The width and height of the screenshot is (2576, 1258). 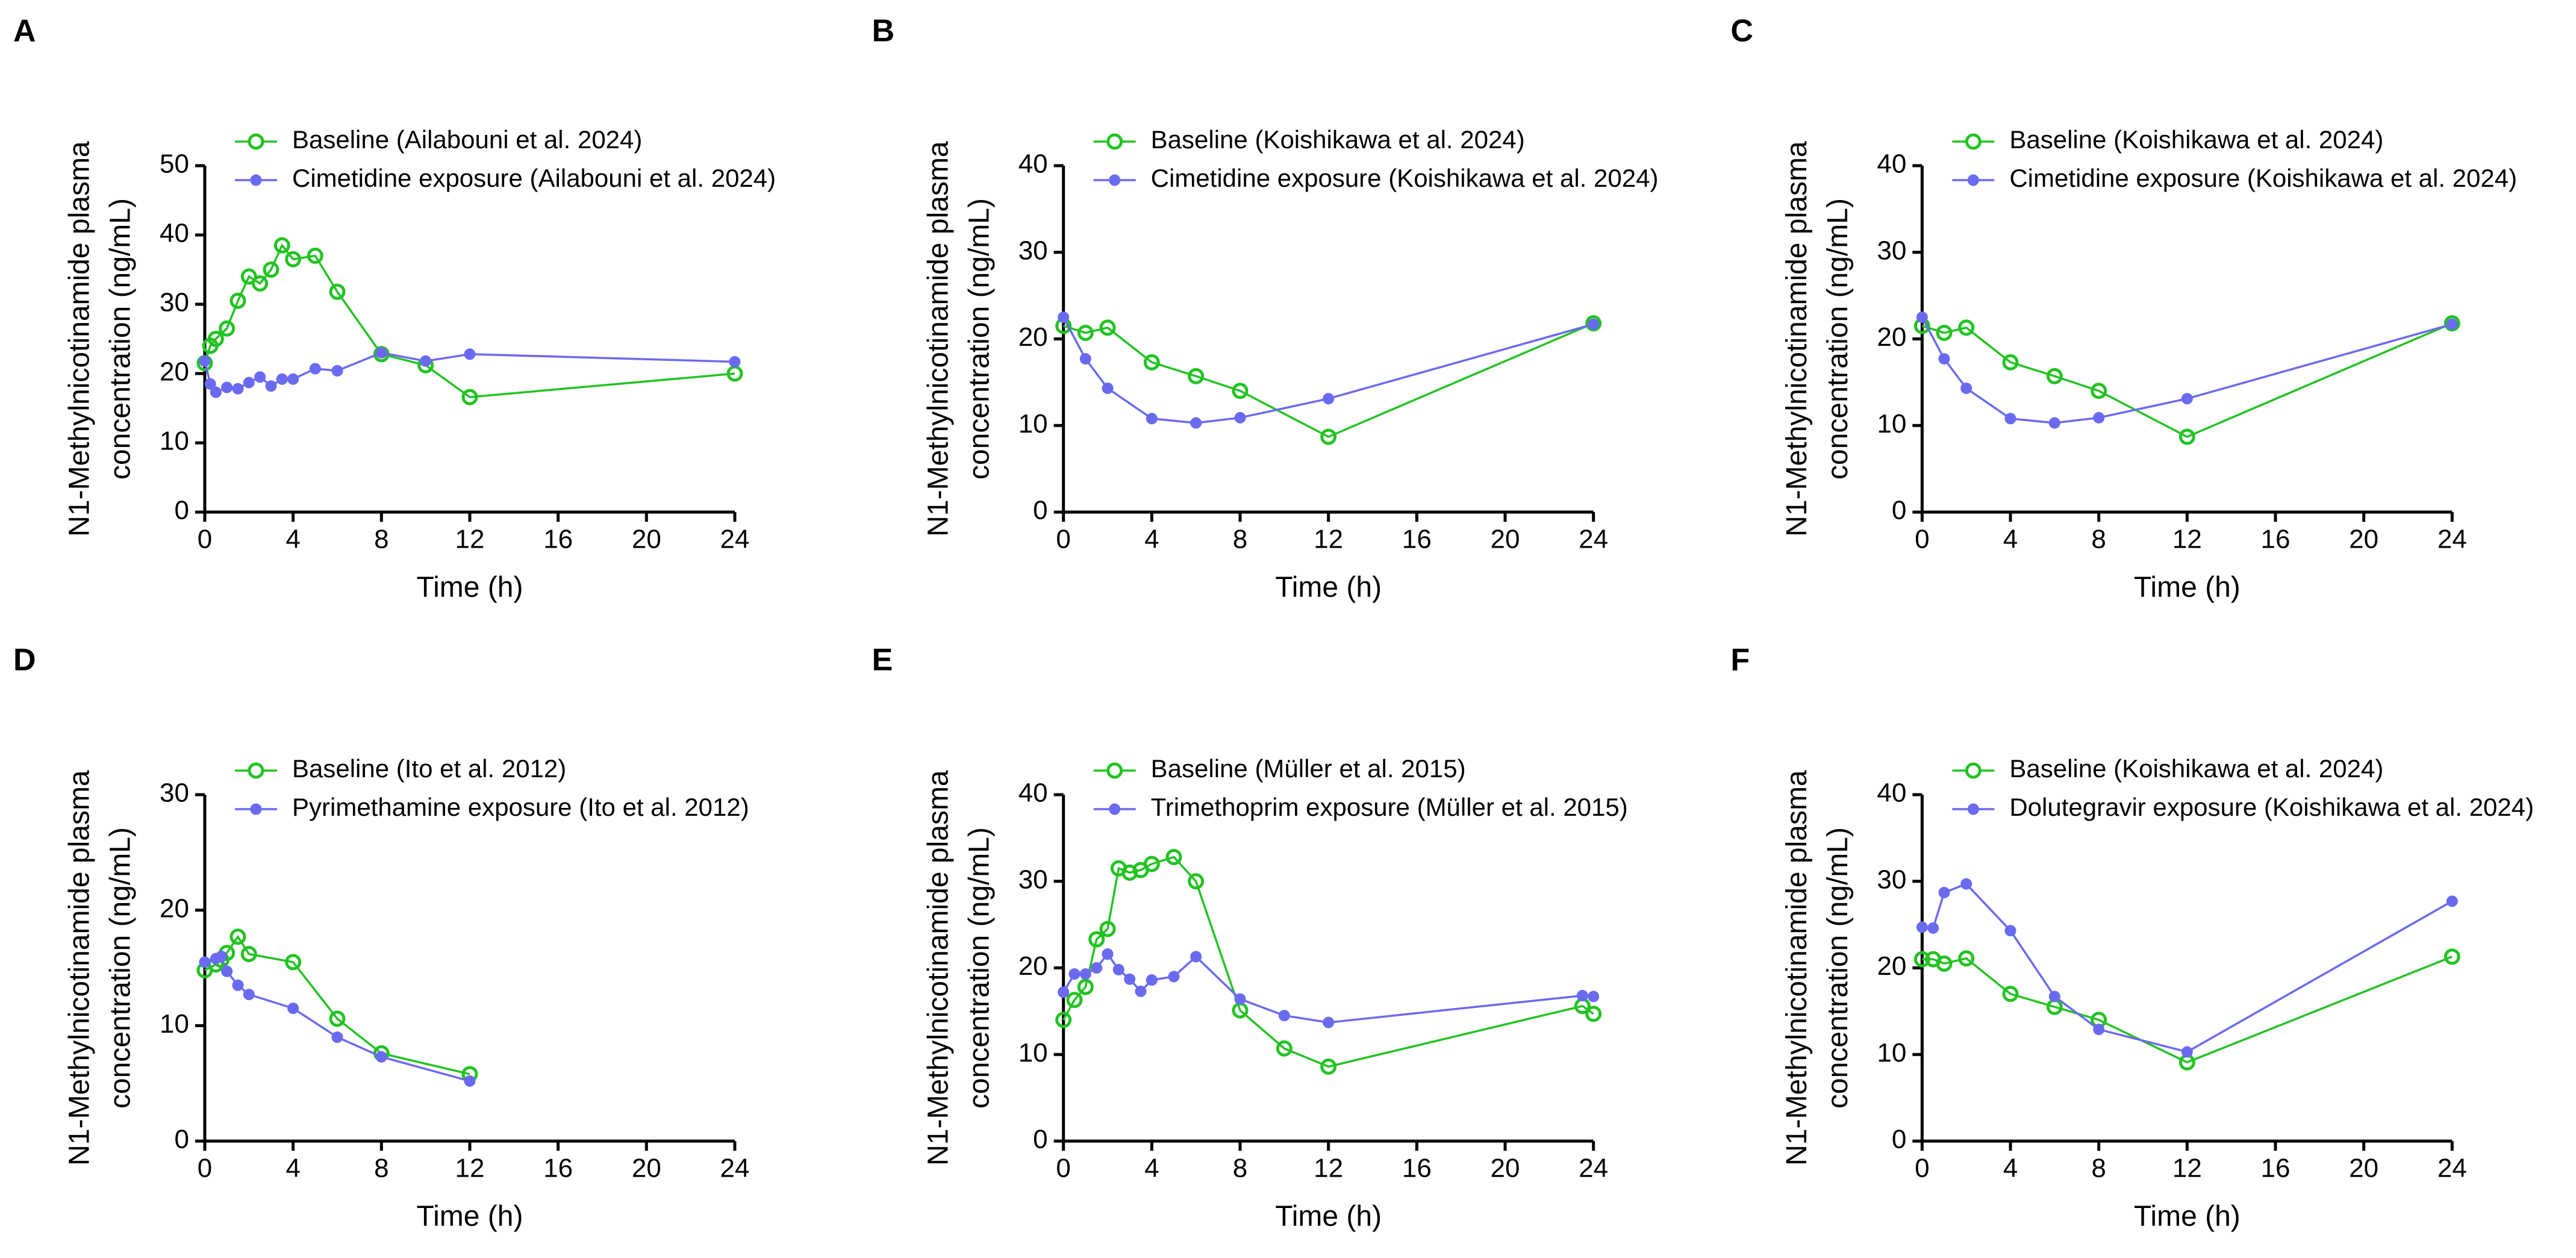 What do you see at coordinates (1308, 768) in the screenshot?
I see `legend-label: Baseline (Müller et al. 2015)` at bounding box center [1308, 768].